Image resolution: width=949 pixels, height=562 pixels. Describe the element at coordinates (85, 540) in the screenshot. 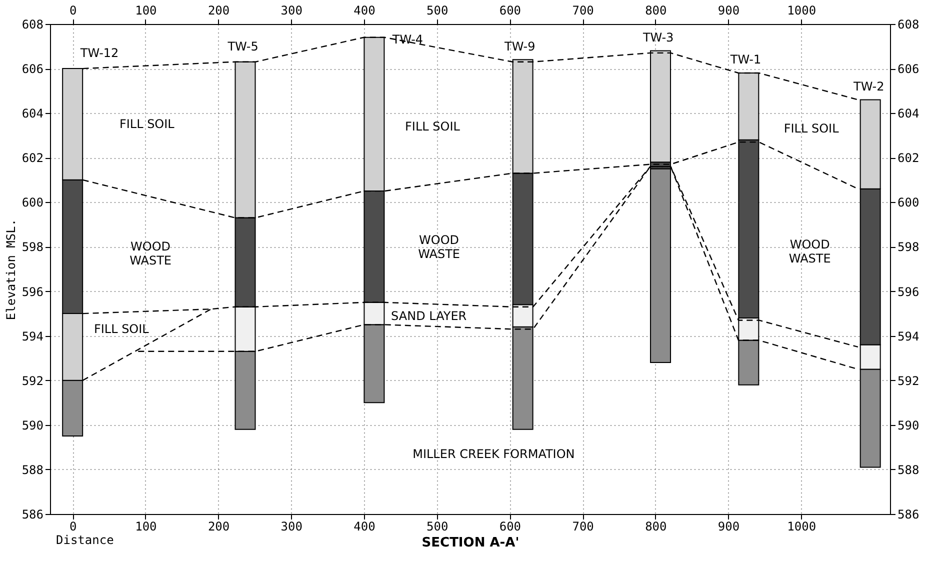

I see `text: Distance` at that location.